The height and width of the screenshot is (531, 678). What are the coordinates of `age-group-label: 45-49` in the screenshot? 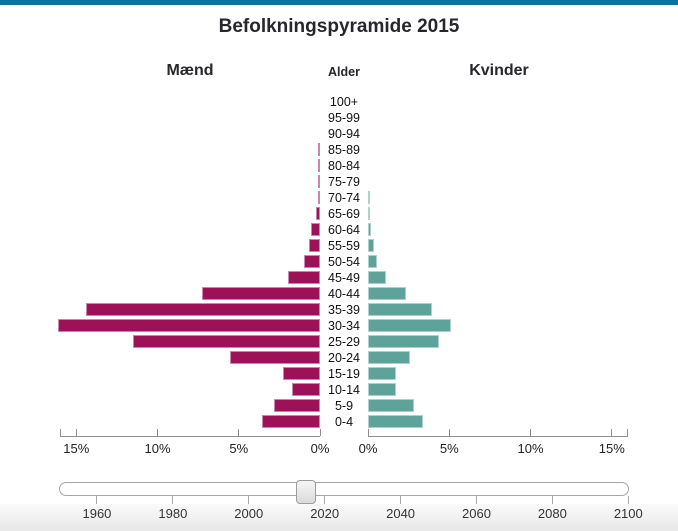 It's located at (344, 278).